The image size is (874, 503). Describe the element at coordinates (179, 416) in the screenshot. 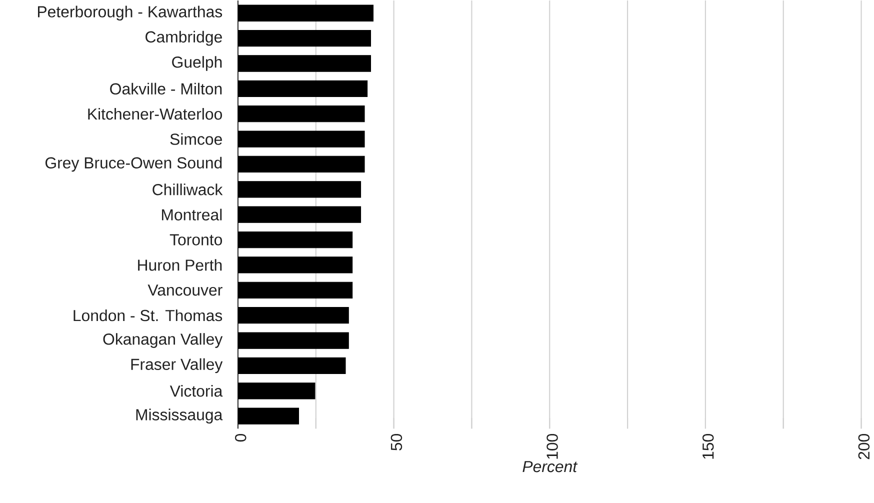

I see `y-tick-label: Mississauga` at that location.